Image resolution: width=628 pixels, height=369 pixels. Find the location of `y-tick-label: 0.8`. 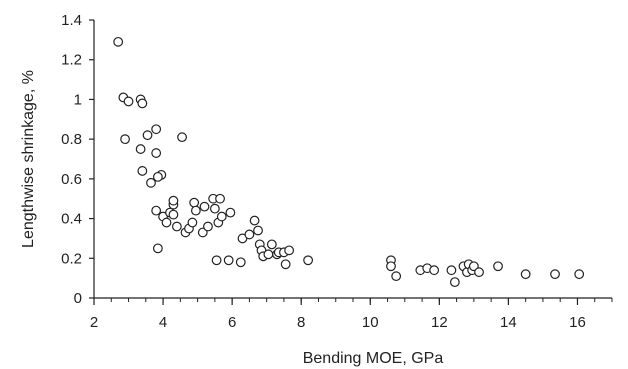

y-tick-label: 0.8 is located at coordinates (71, 139).